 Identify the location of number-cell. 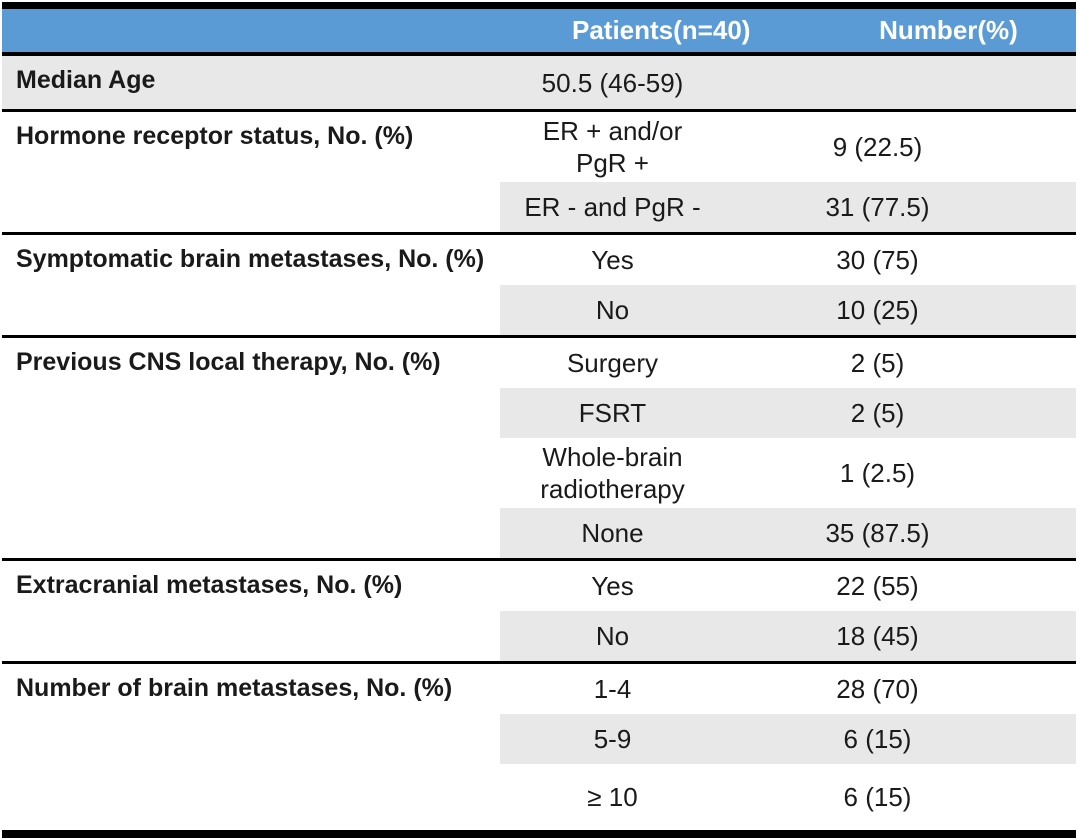
(910, 82).